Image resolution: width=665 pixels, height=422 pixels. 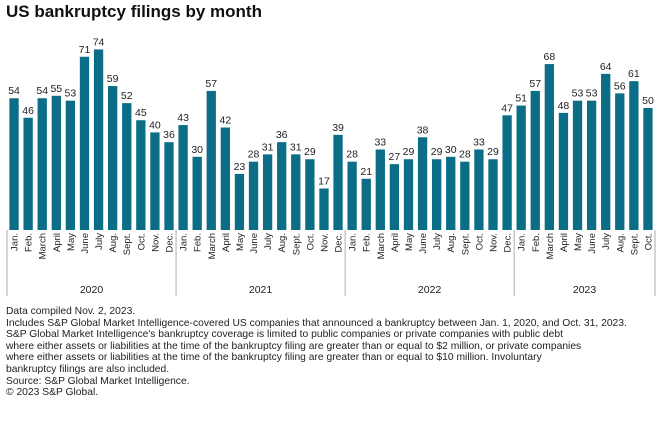 What do you see at coordinates (585, 290) in the screenshot?
I see `year-label: 2023` at bounding box center [585, 290].